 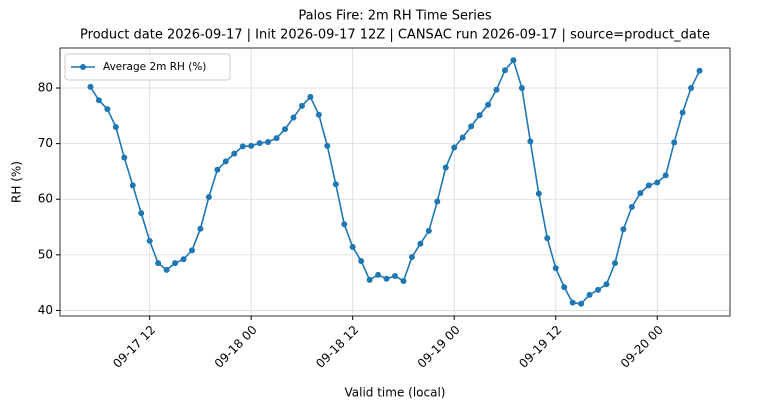 What do you see at coordinates (83, 67) in the screenshot?
I see `legend-marker` at bounding box center [83, 67].